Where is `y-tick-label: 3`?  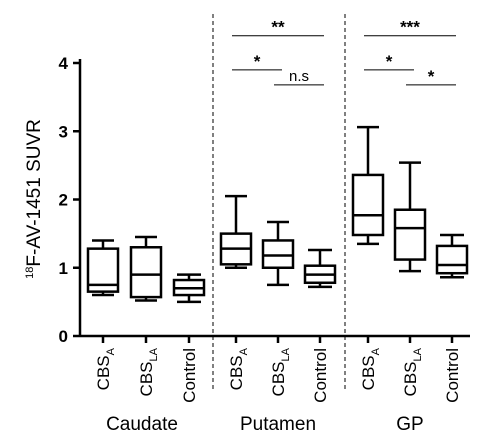
y-tick-label: 3 is located at coordinates (63, 131).